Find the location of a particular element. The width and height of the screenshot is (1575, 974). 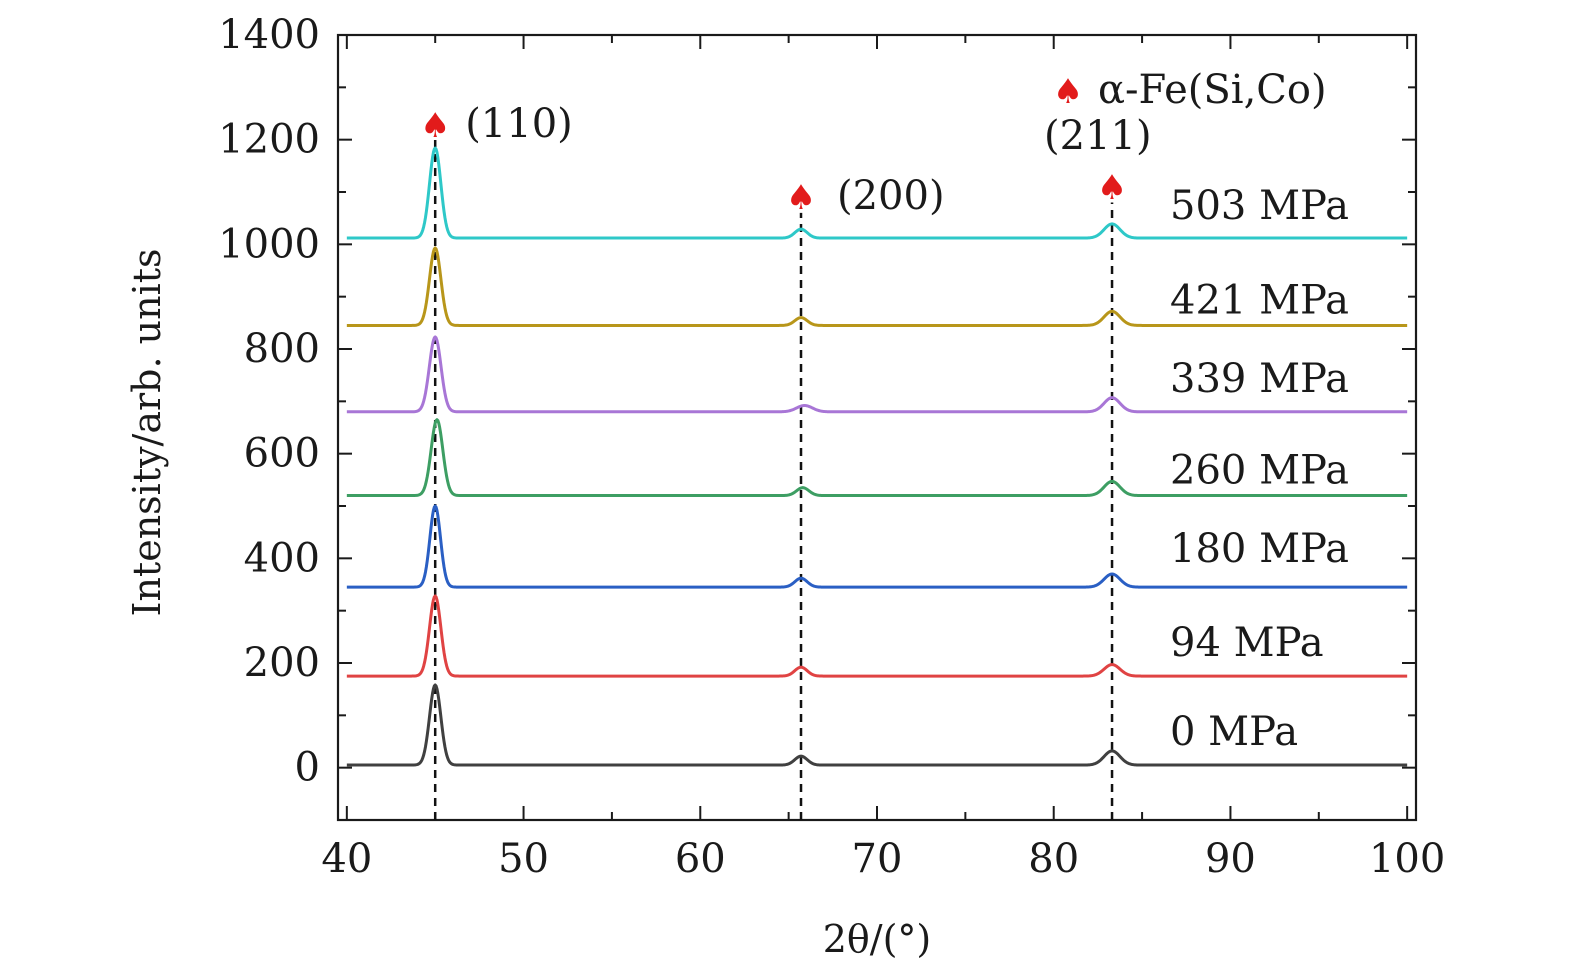

y-axis-title: Intensity/arb. units is located at coordinates (147, 432).